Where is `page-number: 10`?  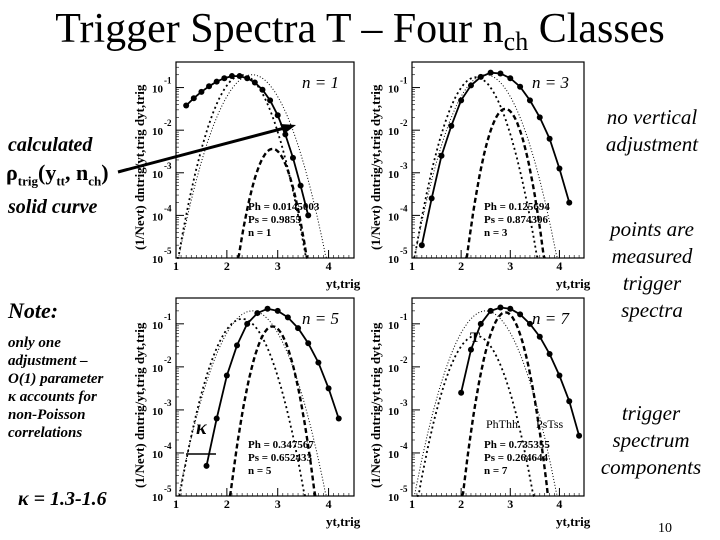 page-number: 10 is located at coordinates (665, 528).